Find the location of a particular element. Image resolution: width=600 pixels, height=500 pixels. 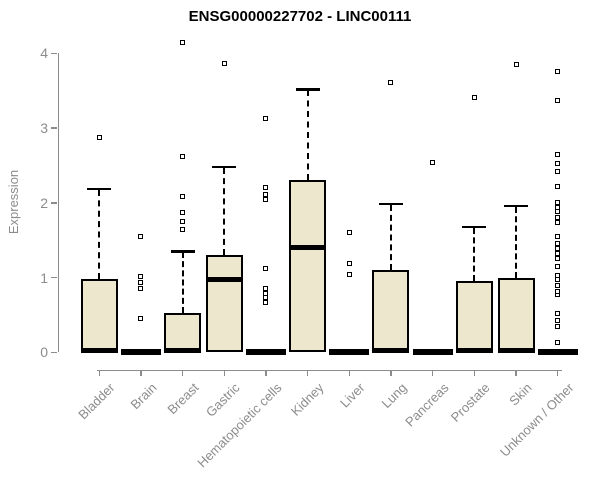

x-axis-line is located at coordinates (329, 370).